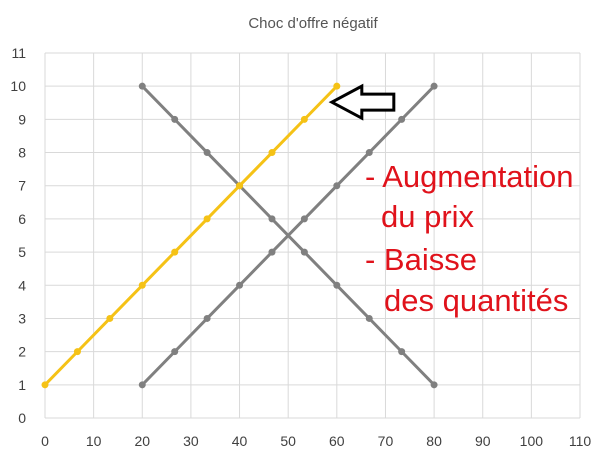 The height and width of the screenshot is (463, 607). Describe the element at coordinates (386, 441) in the screenshot. I see `x-tick-label: 70` at that location.